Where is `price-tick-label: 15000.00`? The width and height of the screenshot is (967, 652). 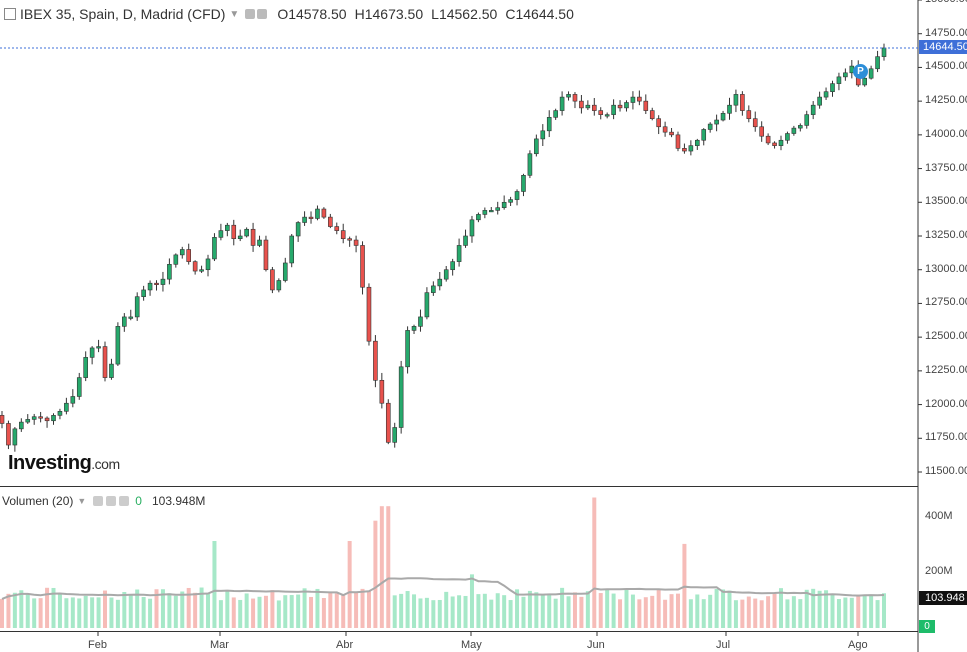
price-tick-label: 15000.00 is located at coordinates (946, 2).